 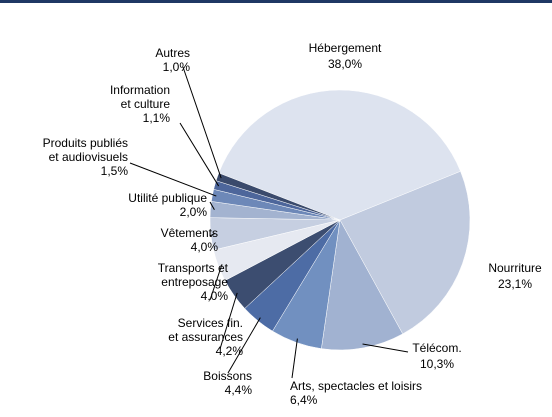 What do you see at coordinates (227, 376) in the screenshot?
I see `slice-label: Boissons` at bounding box center [227, 376].